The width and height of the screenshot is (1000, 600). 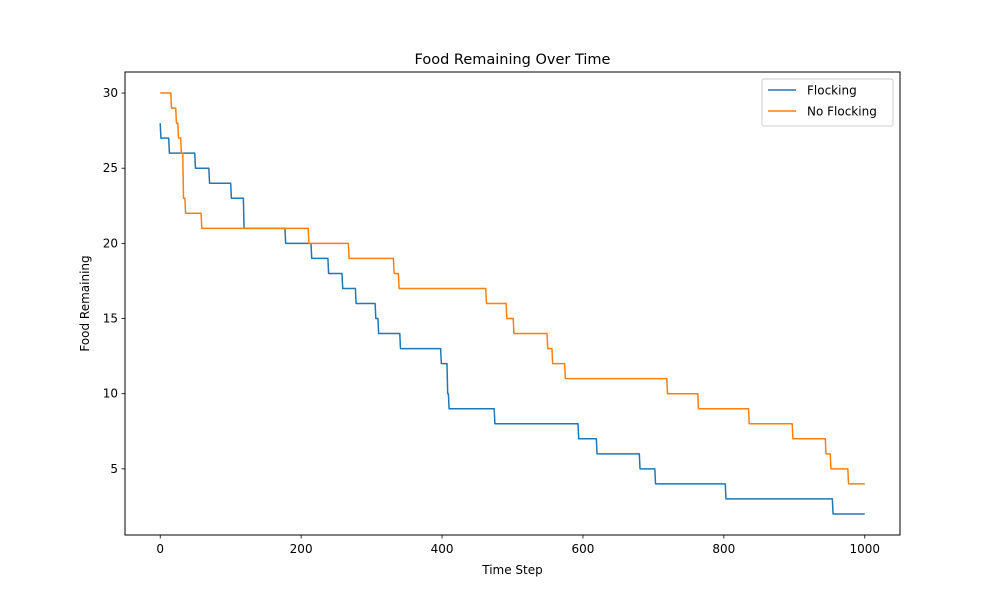 I want to click on y-tick-label: 10, so click(x=110, y=394).